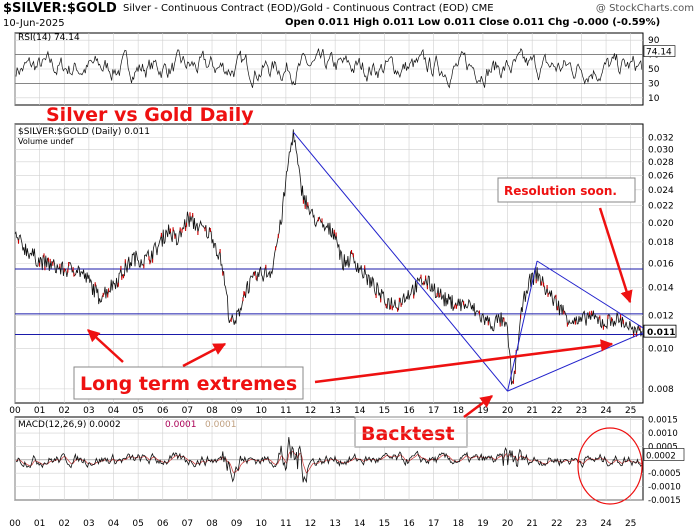 This screenshot has width=700, height=530. What do you see at coordinates (581, 411) in the screenshot?
I see `x-tick-label: 23` at bounding box center [581, 411].